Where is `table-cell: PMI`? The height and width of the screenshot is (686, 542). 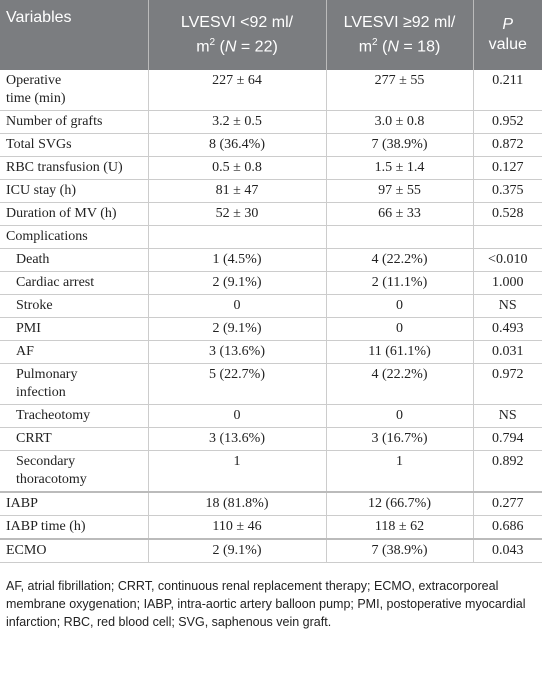 table-cell: PMI is located at coordinates (74, 329).